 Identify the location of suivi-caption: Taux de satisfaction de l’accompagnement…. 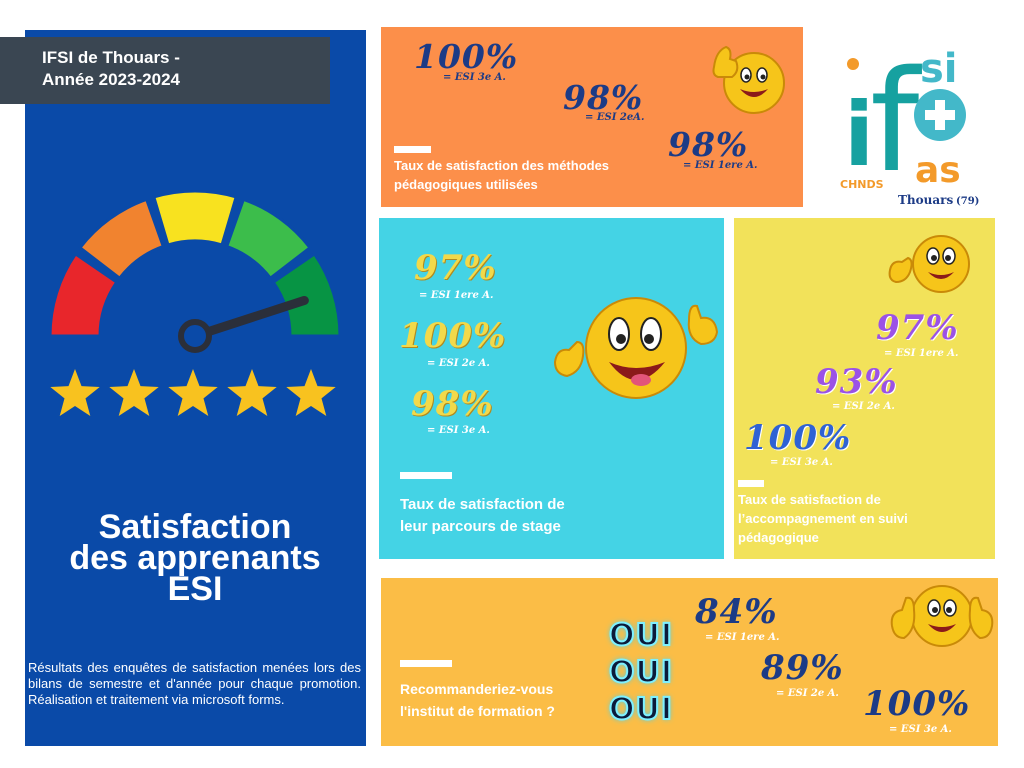
(823, 518).